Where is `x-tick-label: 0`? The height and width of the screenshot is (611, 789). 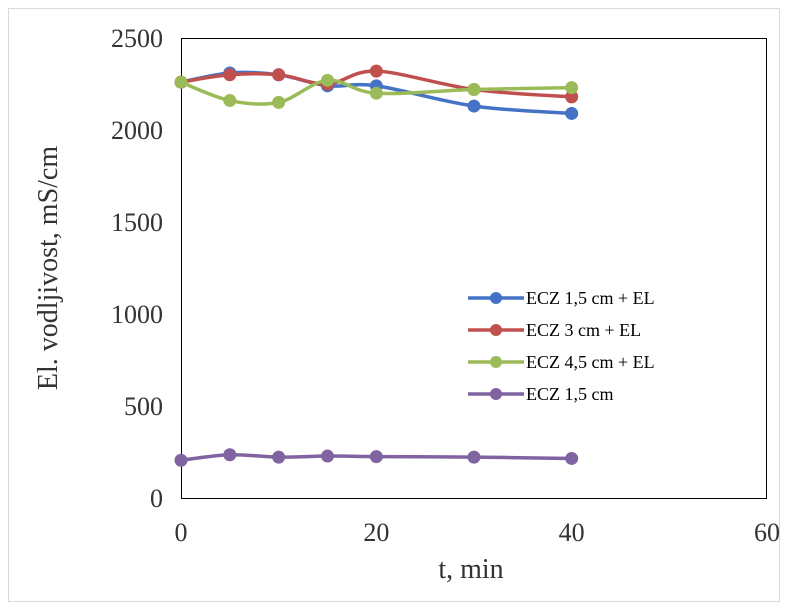 x-tick-label: 0 is located at coordinates (181, 532).